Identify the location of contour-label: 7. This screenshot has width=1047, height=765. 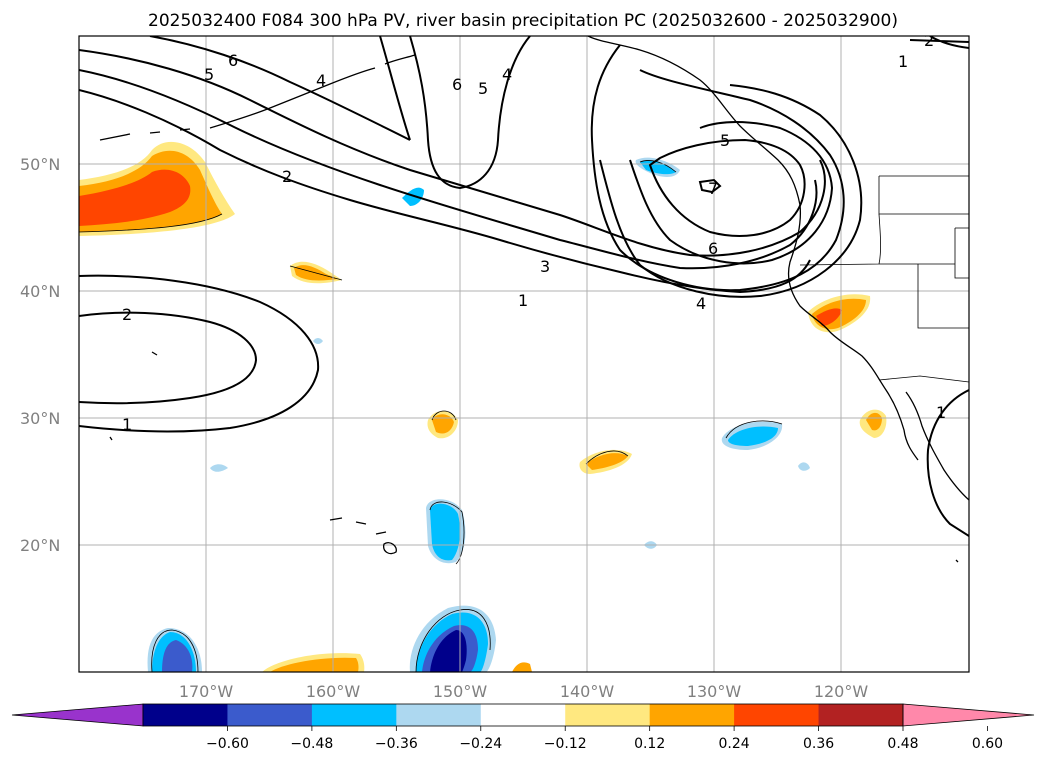
(713, 188).